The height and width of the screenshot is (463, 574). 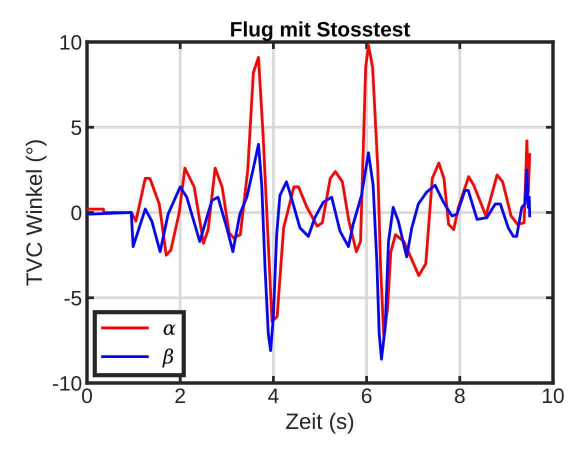 What do you see at coordinates (67, 383) in the screenshot?
I see `y-tick-label: -10` at bounding box center [67, 383].